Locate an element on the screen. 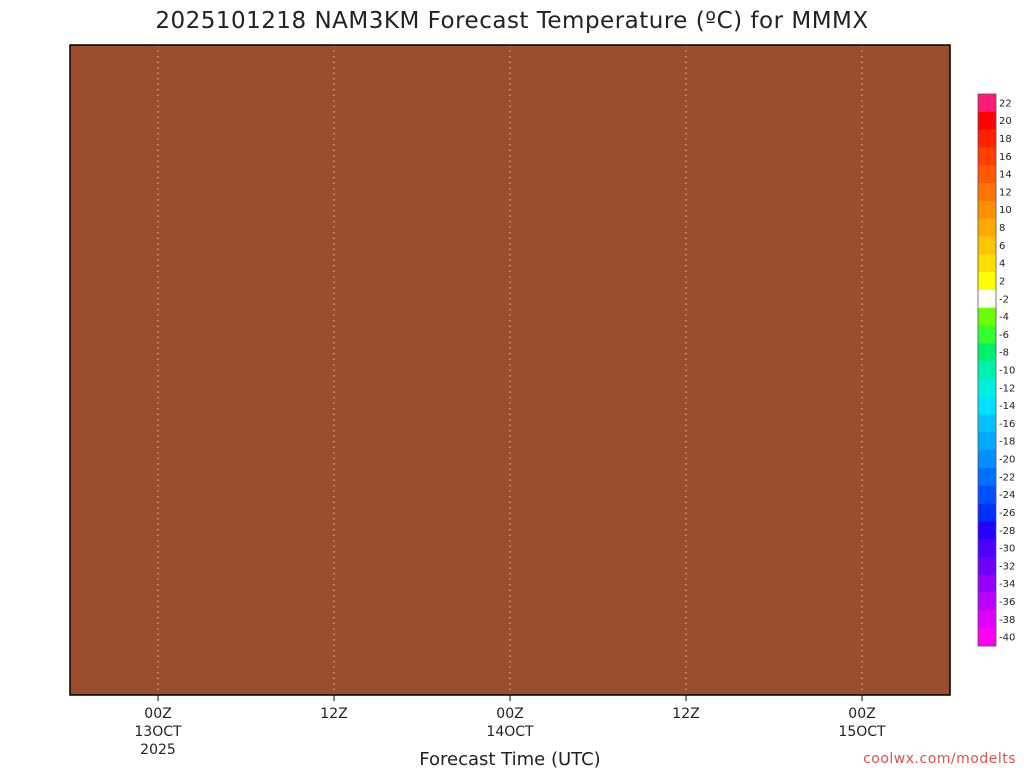  colorbar-label: 6 is located at coordinates (1002, 246).